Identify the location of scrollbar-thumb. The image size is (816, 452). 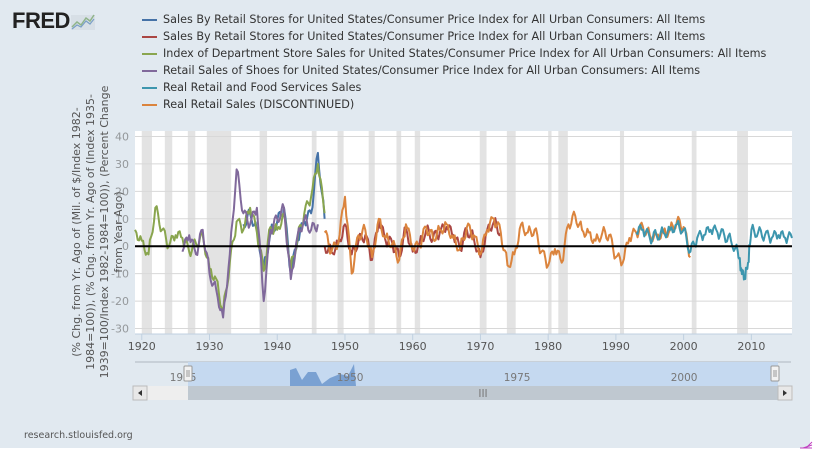
(483, 393).